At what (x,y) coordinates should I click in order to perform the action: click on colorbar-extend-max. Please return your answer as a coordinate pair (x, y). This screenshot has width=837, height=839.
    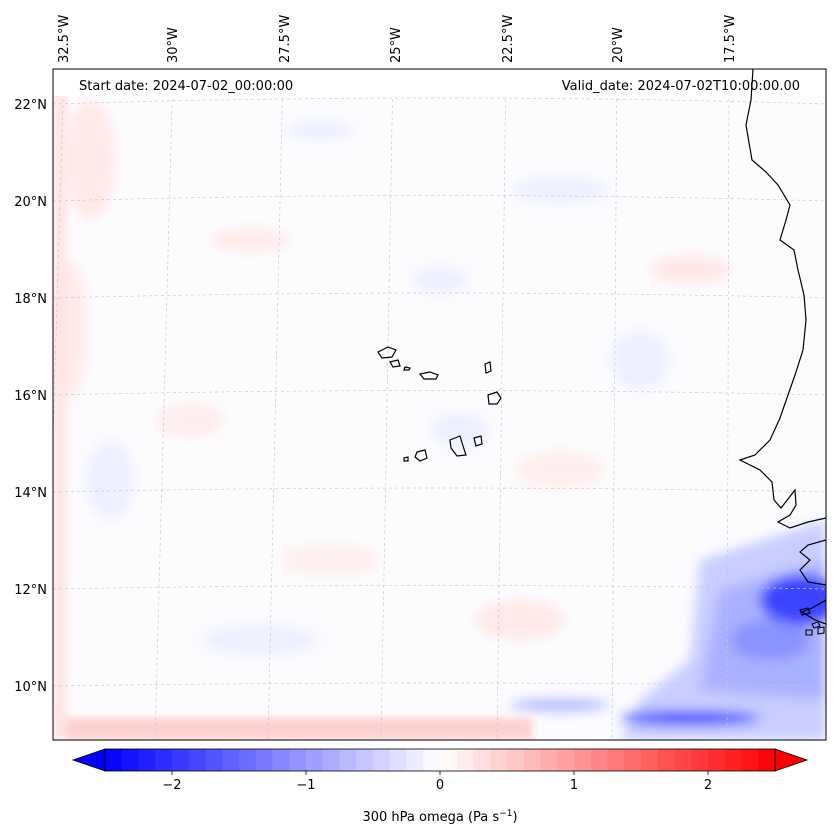
    Looking at the image, I should click on (791, 760).